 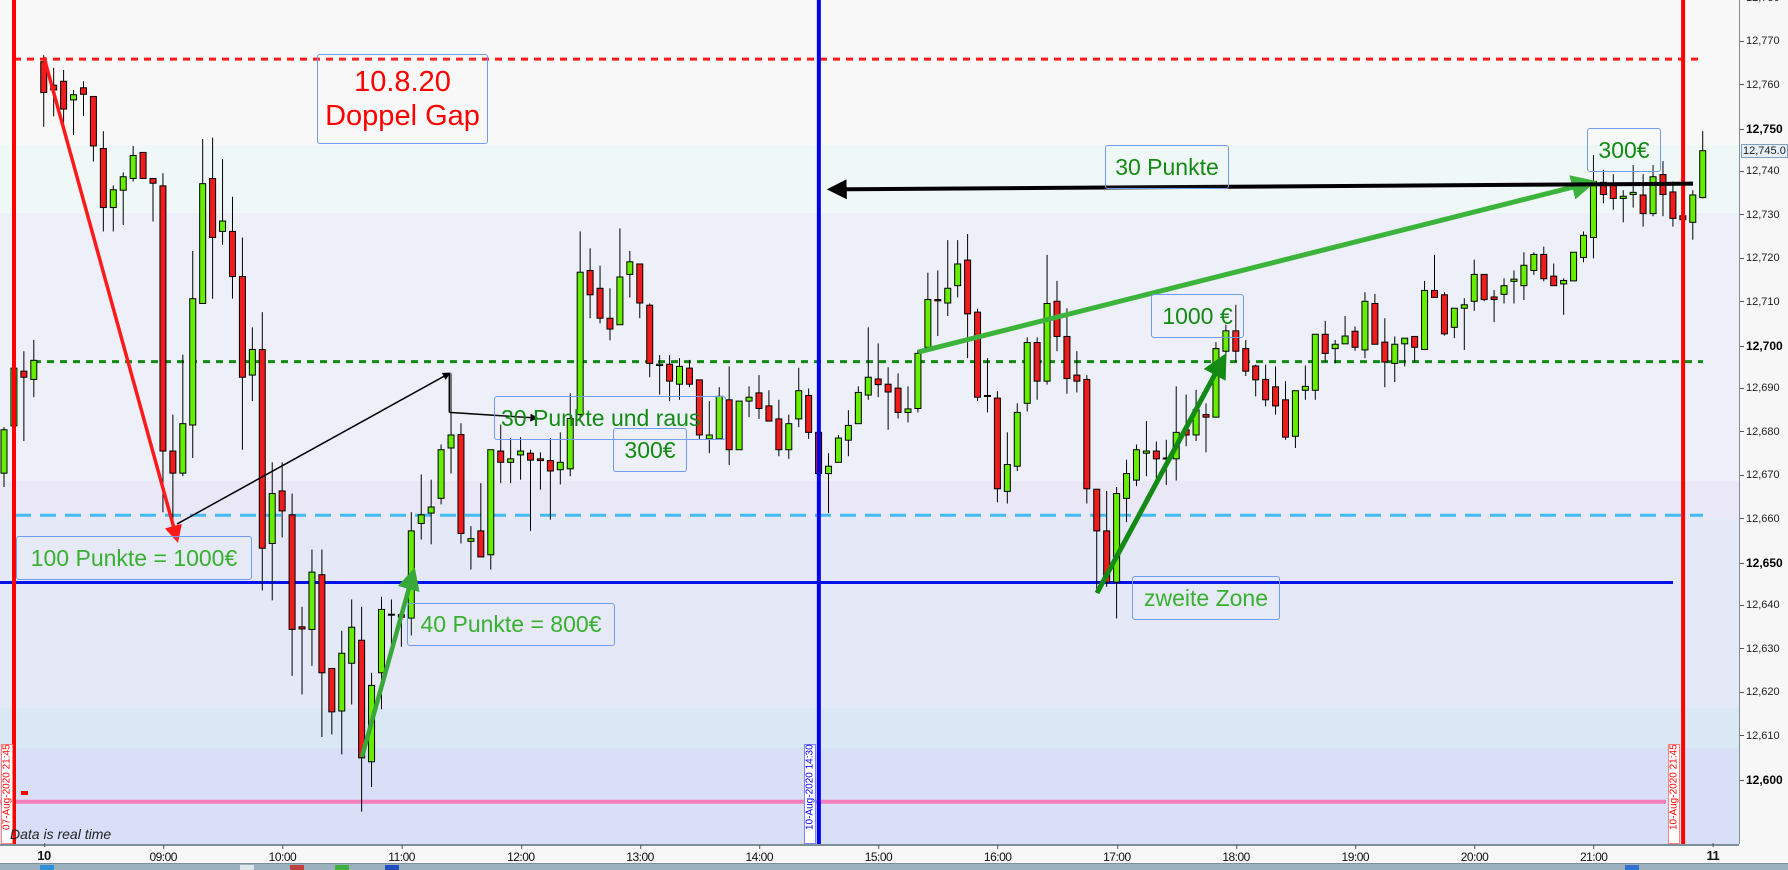 What do you see at coordinates (402, 116) in the screenshot?
I see `note-title: Doppel Gap` at bounding box center [402, 116].